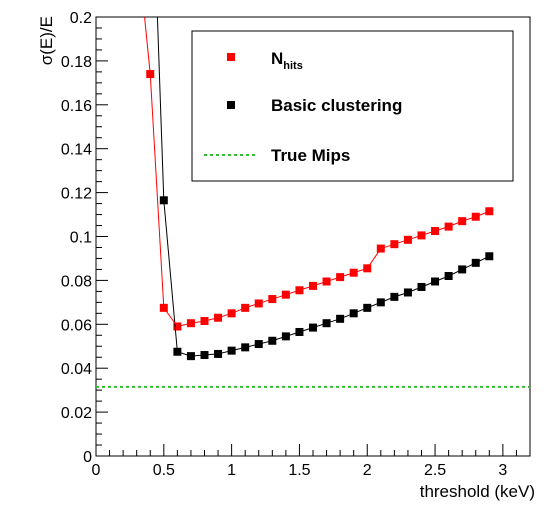 The height and width of the screenshot is (523, 546). I want to click on legend-truemips-label: True Mips, so click(310, 155).